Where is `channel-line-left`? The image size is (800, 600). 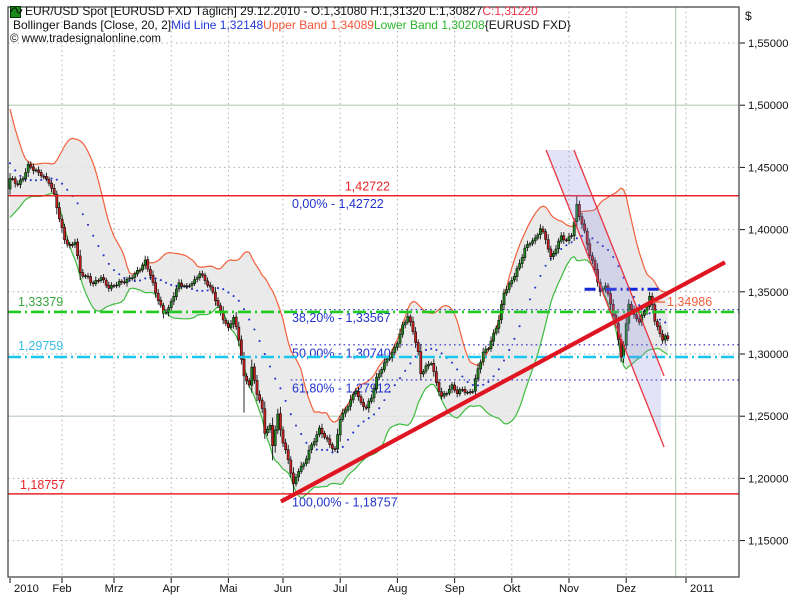
channel-line-left is located at coordinates (605, 298).